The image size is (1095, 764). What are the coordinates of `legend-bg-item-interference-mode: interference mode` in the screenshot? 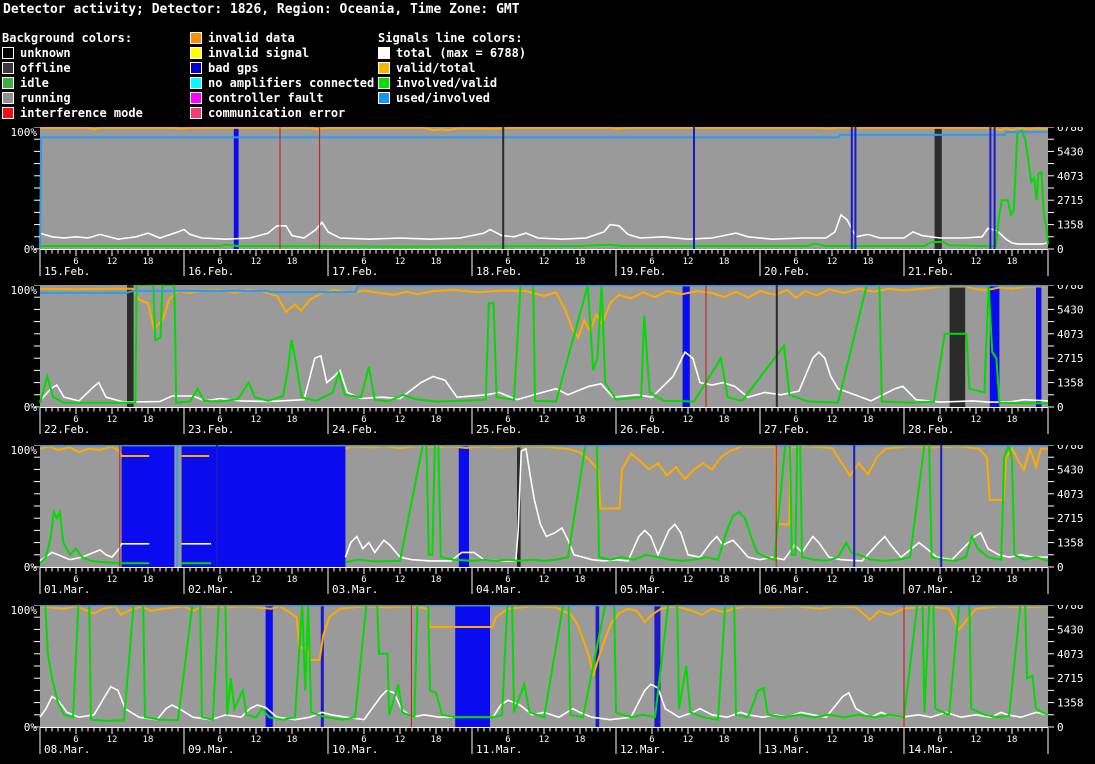 It's located at (72, 112).